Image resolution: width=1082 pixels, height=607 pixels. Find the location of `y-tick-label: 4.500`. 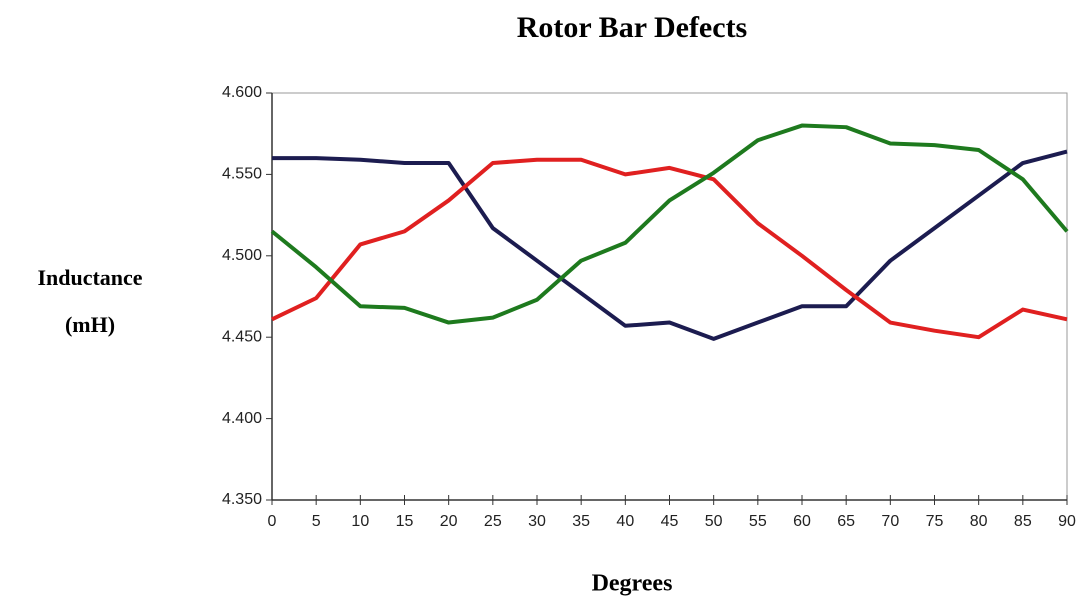

y-tick-label: 4.500 is located at coordinates (242, 255).